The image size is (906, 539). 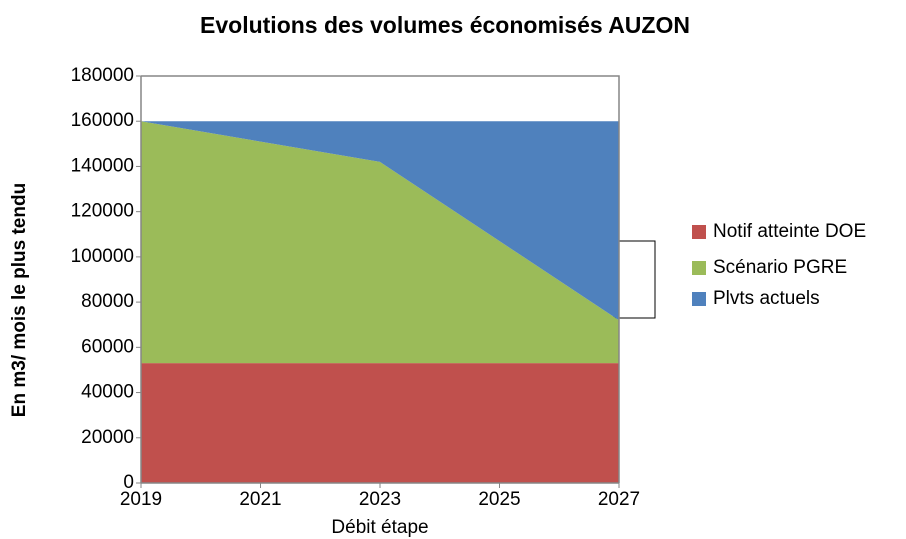 What do you see at coordinates (102, 211) in the screenshot?
I see `y-tick-label: 120000` at bounding box center [102, 211].